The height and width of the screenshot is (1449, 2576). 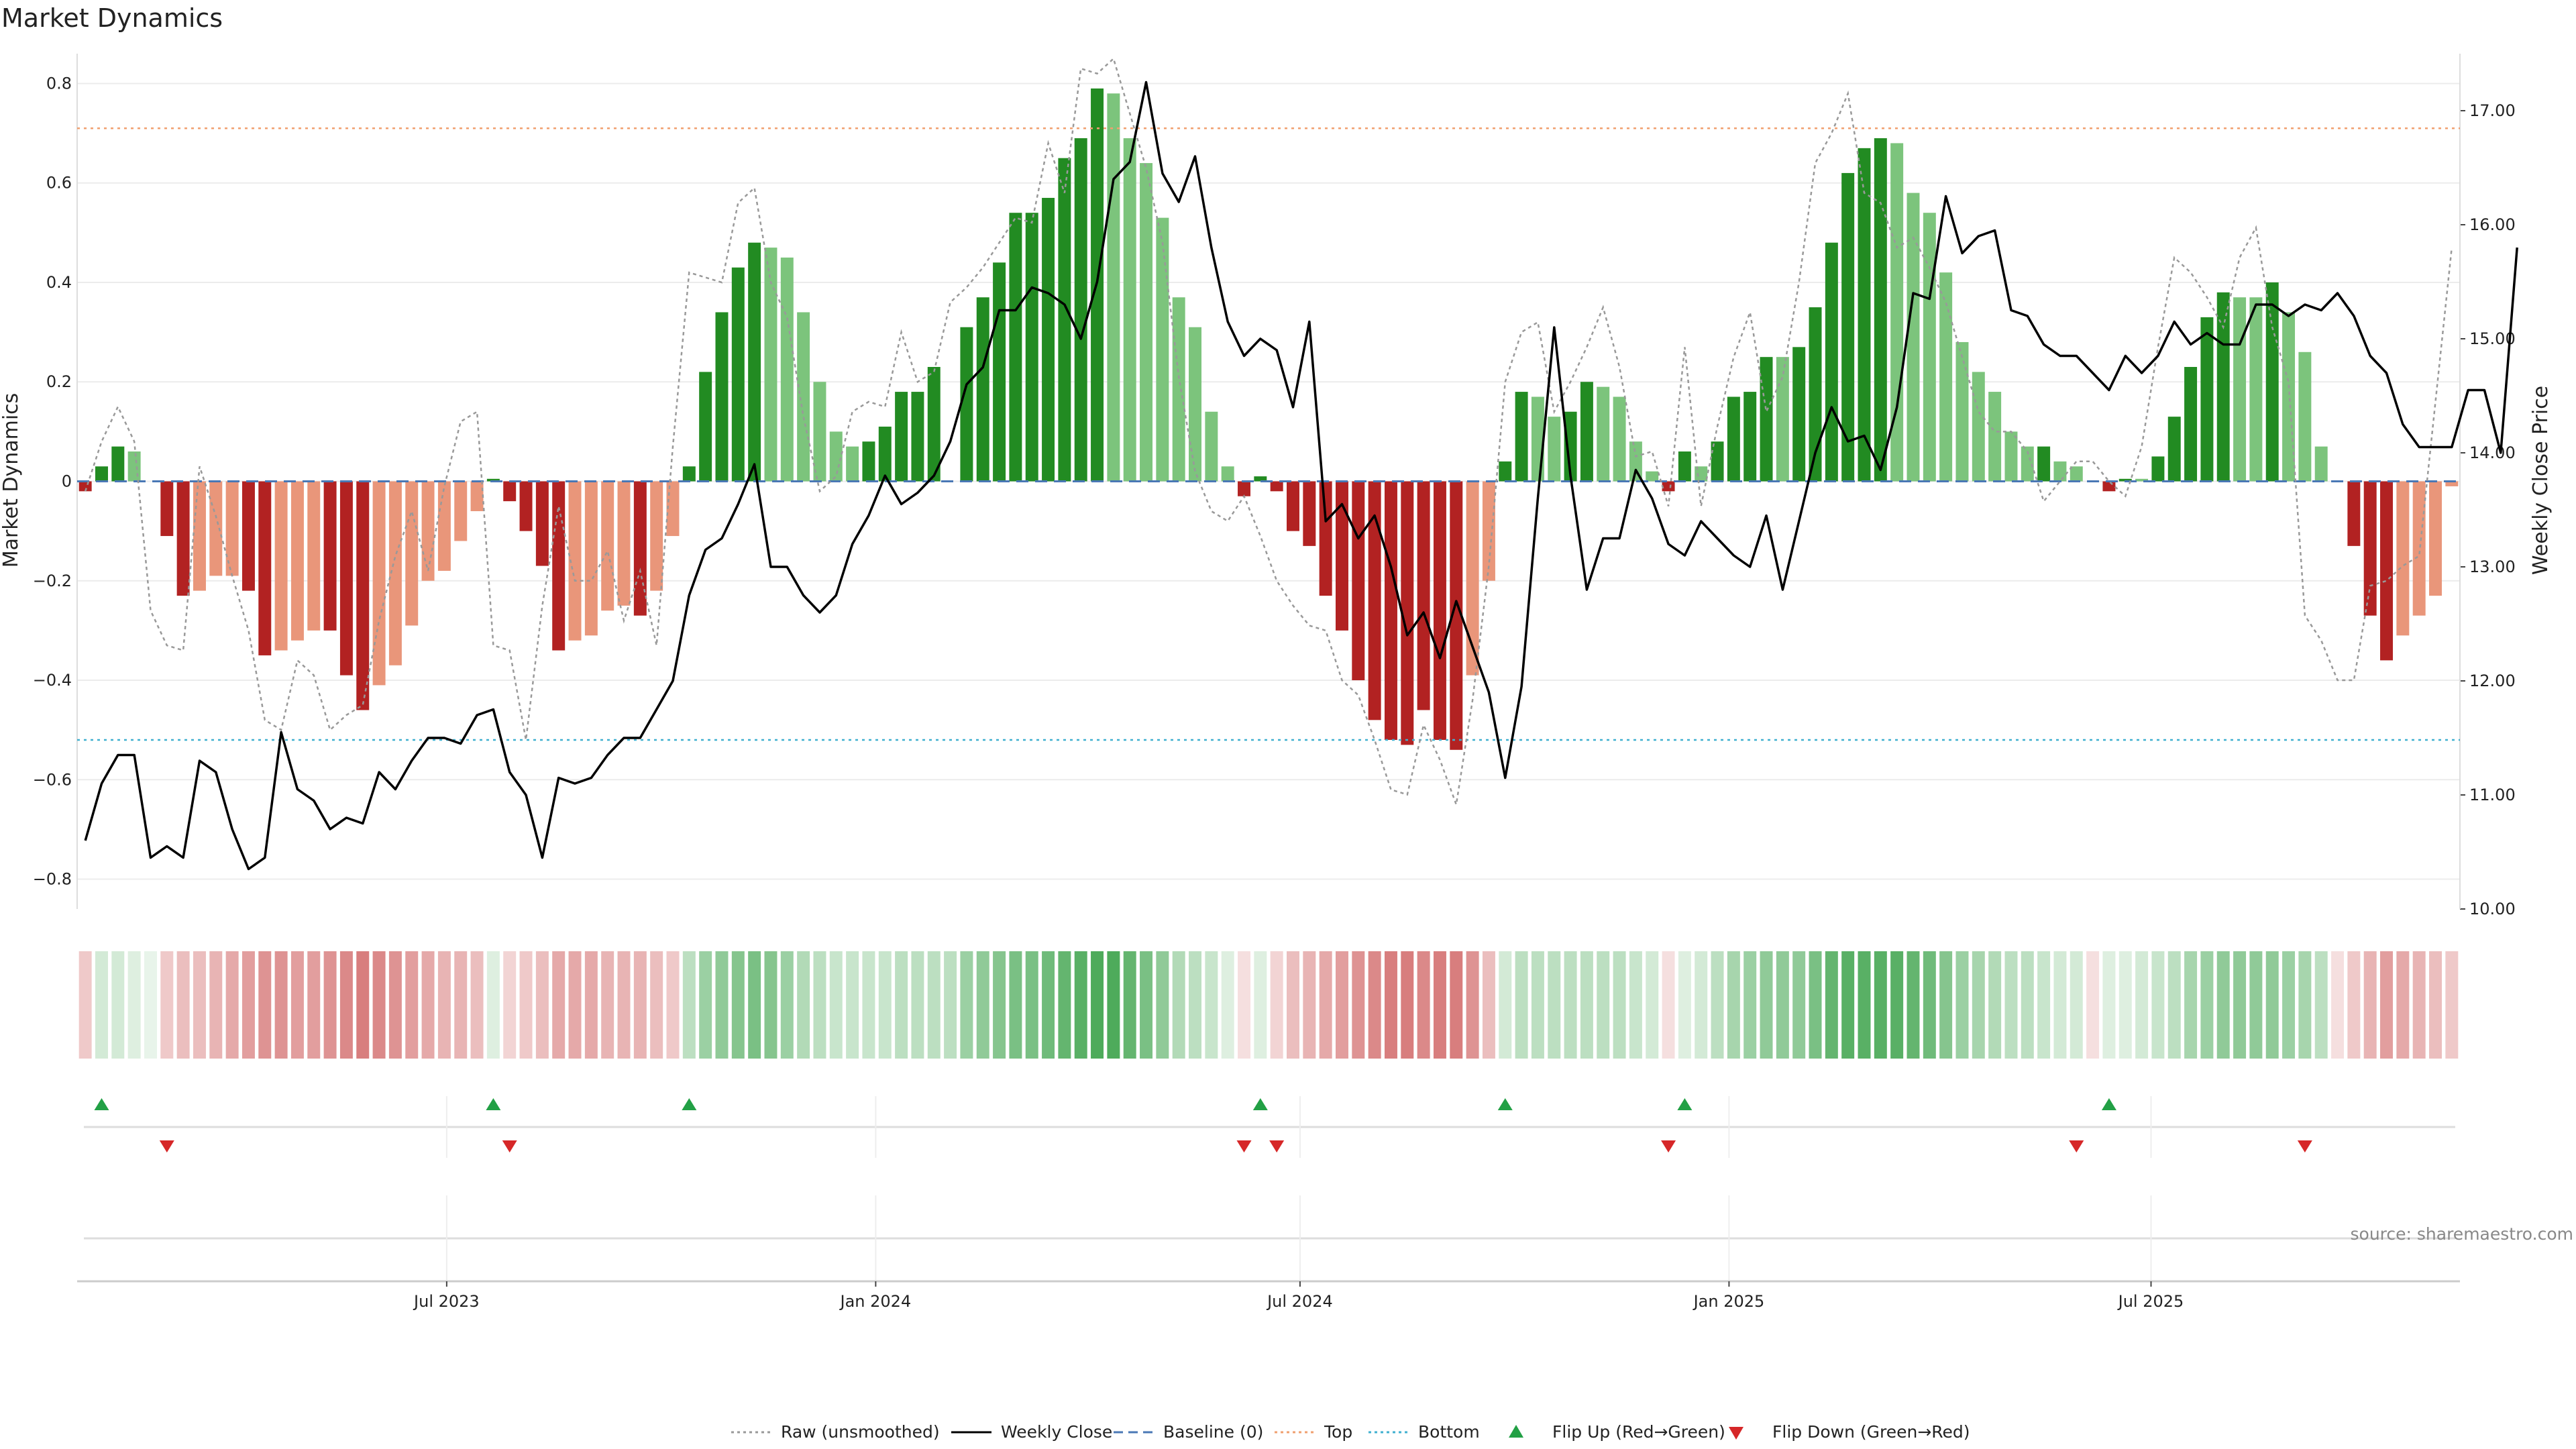 What do you see at coordinates (52, 779) in the screenshot?
I see `y-tick-label: −0.6` at bounding box center [52, 779].